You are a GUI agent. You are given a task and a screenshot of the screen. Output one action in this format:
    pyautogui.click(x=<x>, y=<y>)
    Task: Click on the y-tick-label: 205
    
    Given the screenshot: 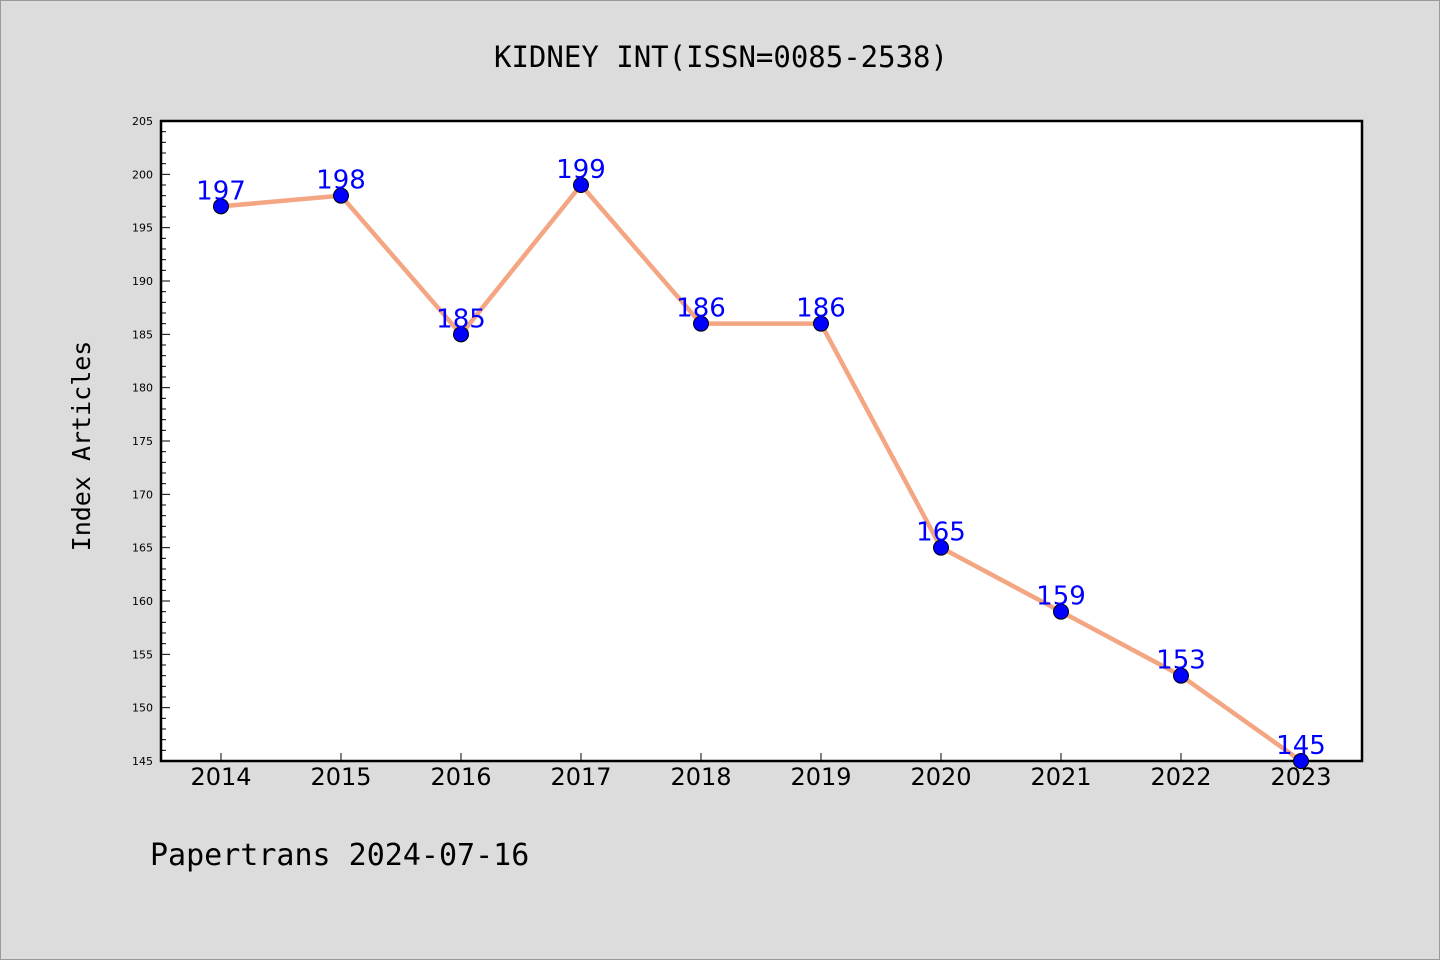 What is the action you would take?
    pyautogui.click(x=142, y=121)
    